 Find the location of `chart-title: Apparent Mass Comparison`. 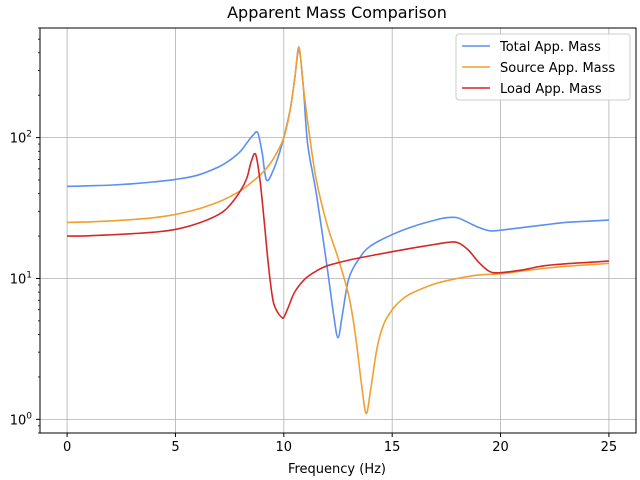

chart-title: Apparent Mass Comparison is located at coordinates (337, 12).